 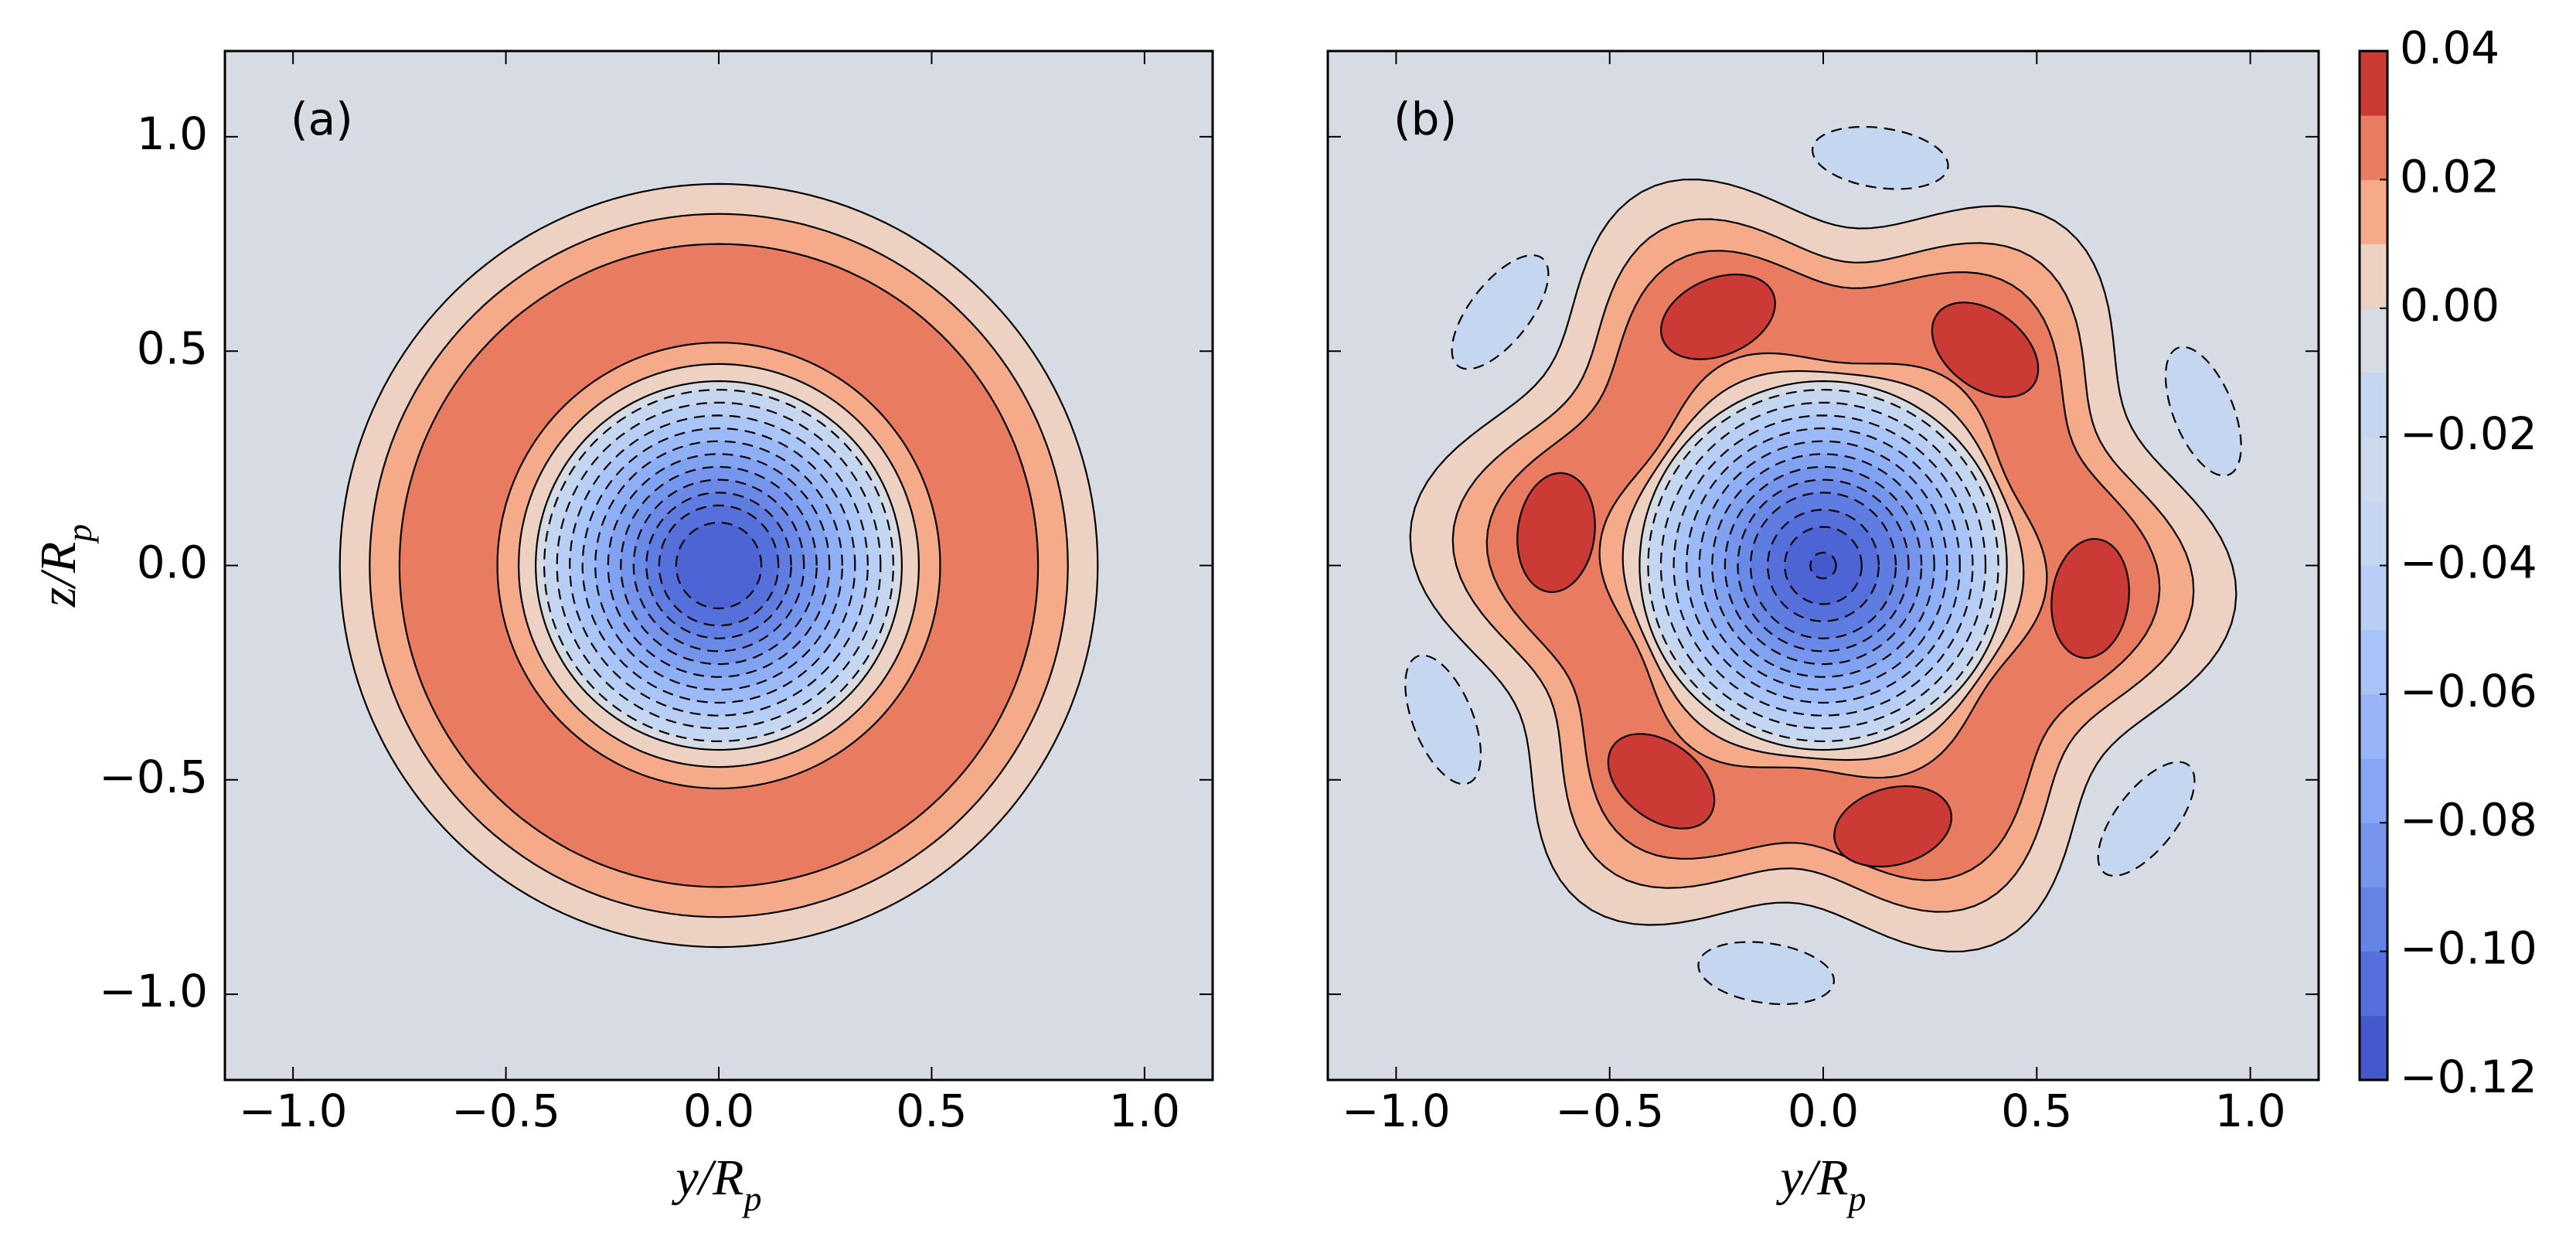 I want to click on colorbar-tick-label: −0.02, so click(x=2468, y=433).